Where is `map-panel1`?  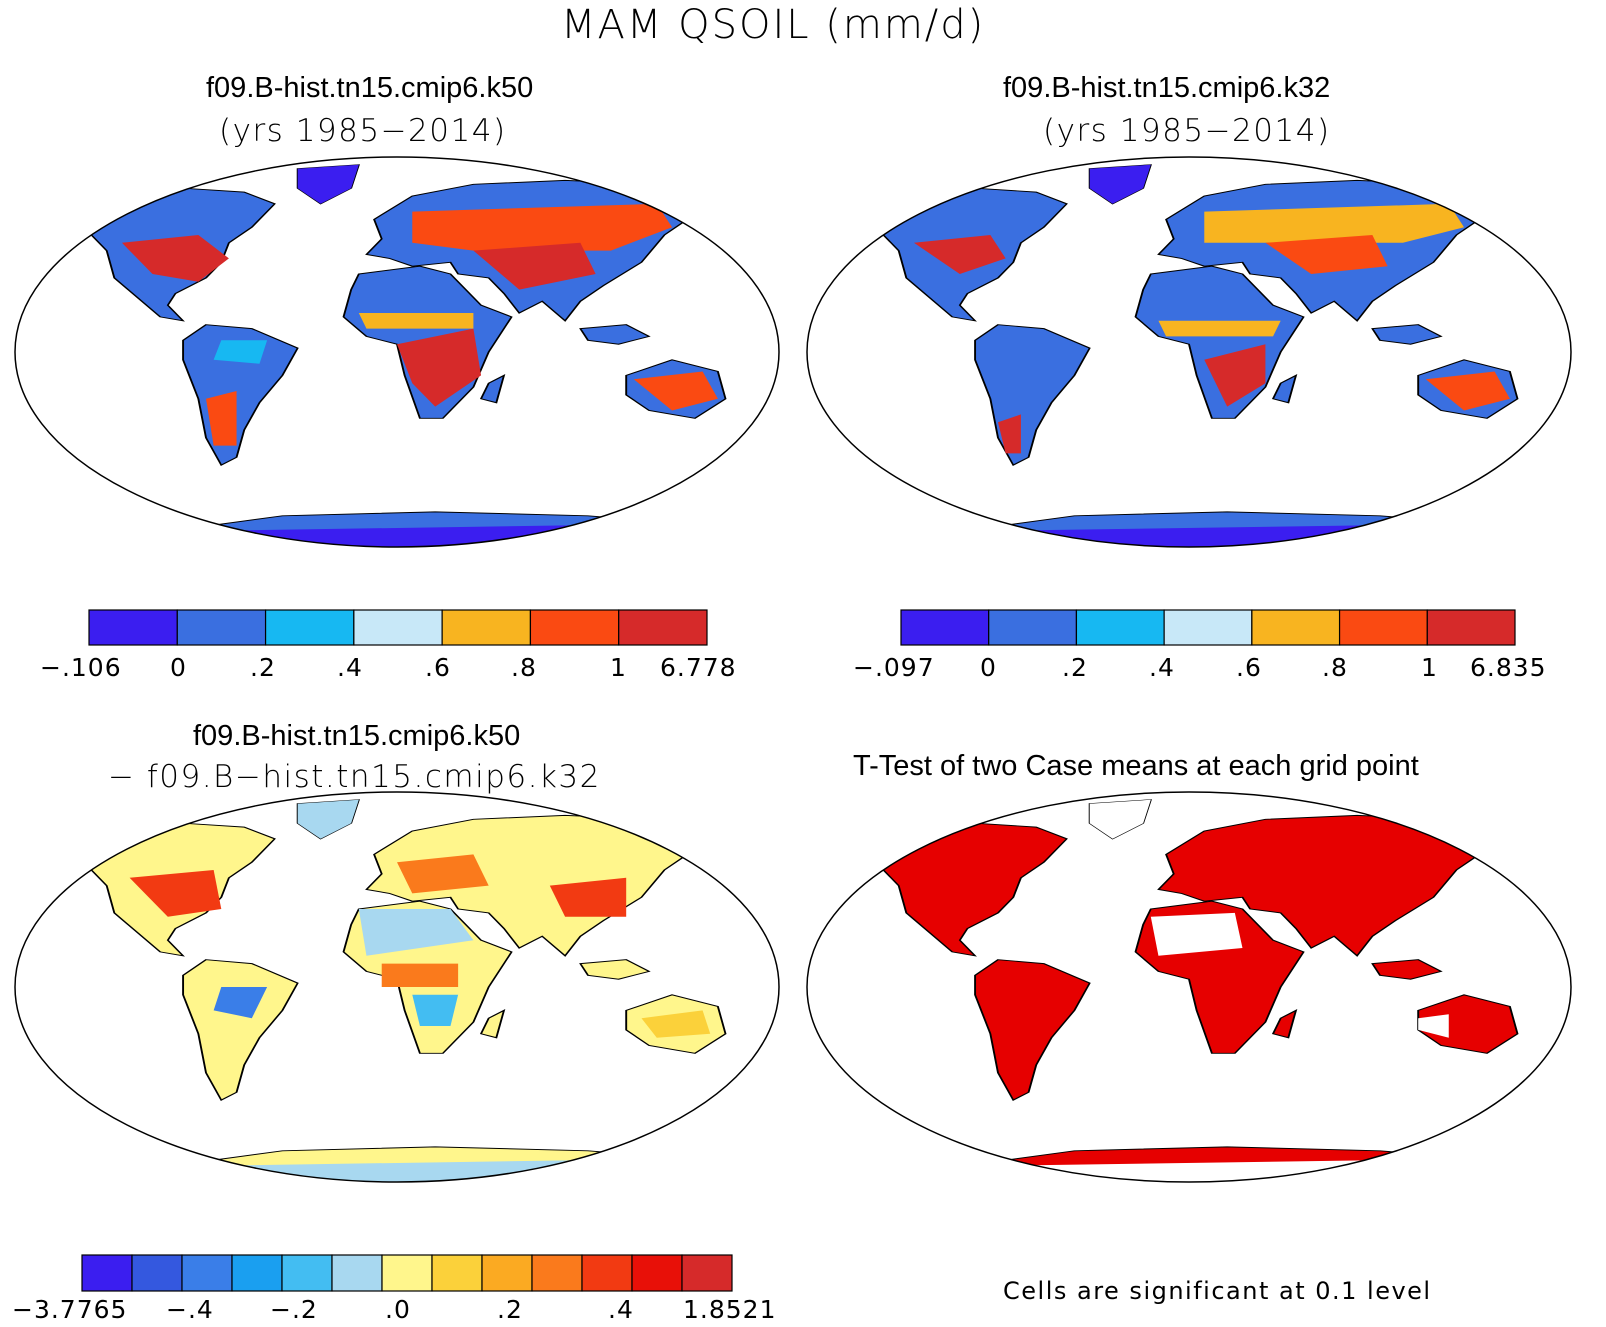
map-panel1 is located at coordinates (397, 352).